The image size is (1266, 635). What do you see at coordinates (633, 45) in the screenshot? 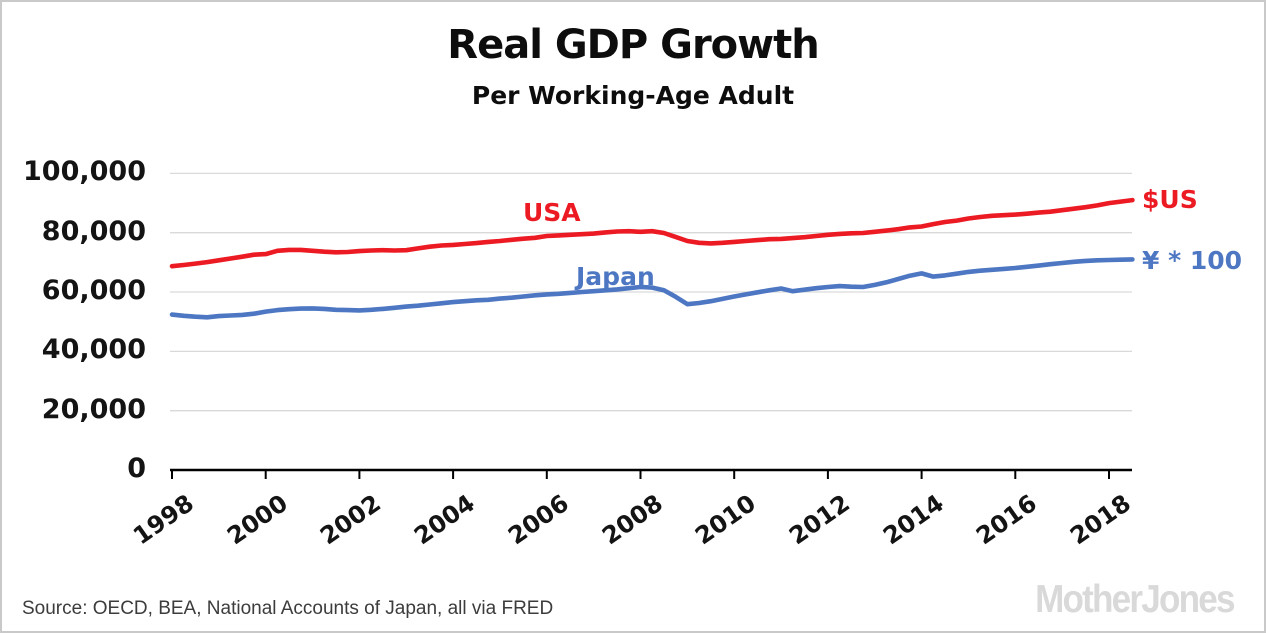
I see `chart-title: Real GDP Growth` at bounding box center [633, 45].